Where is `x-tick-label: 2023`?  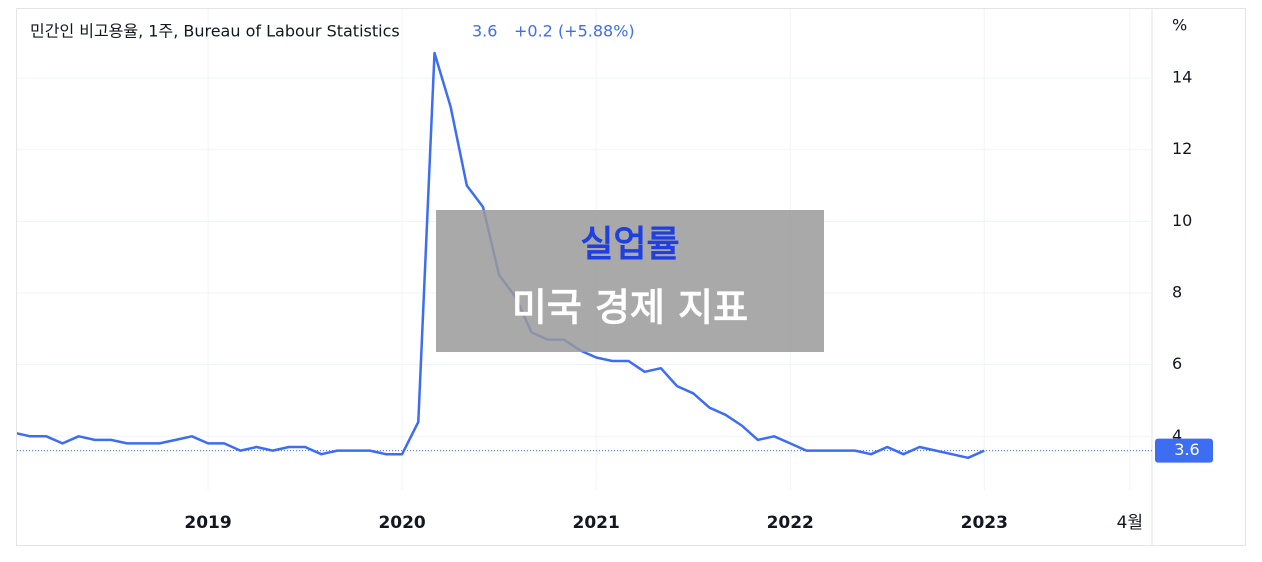
x-tick-label: 2023 is located at coordinates (984, 523).